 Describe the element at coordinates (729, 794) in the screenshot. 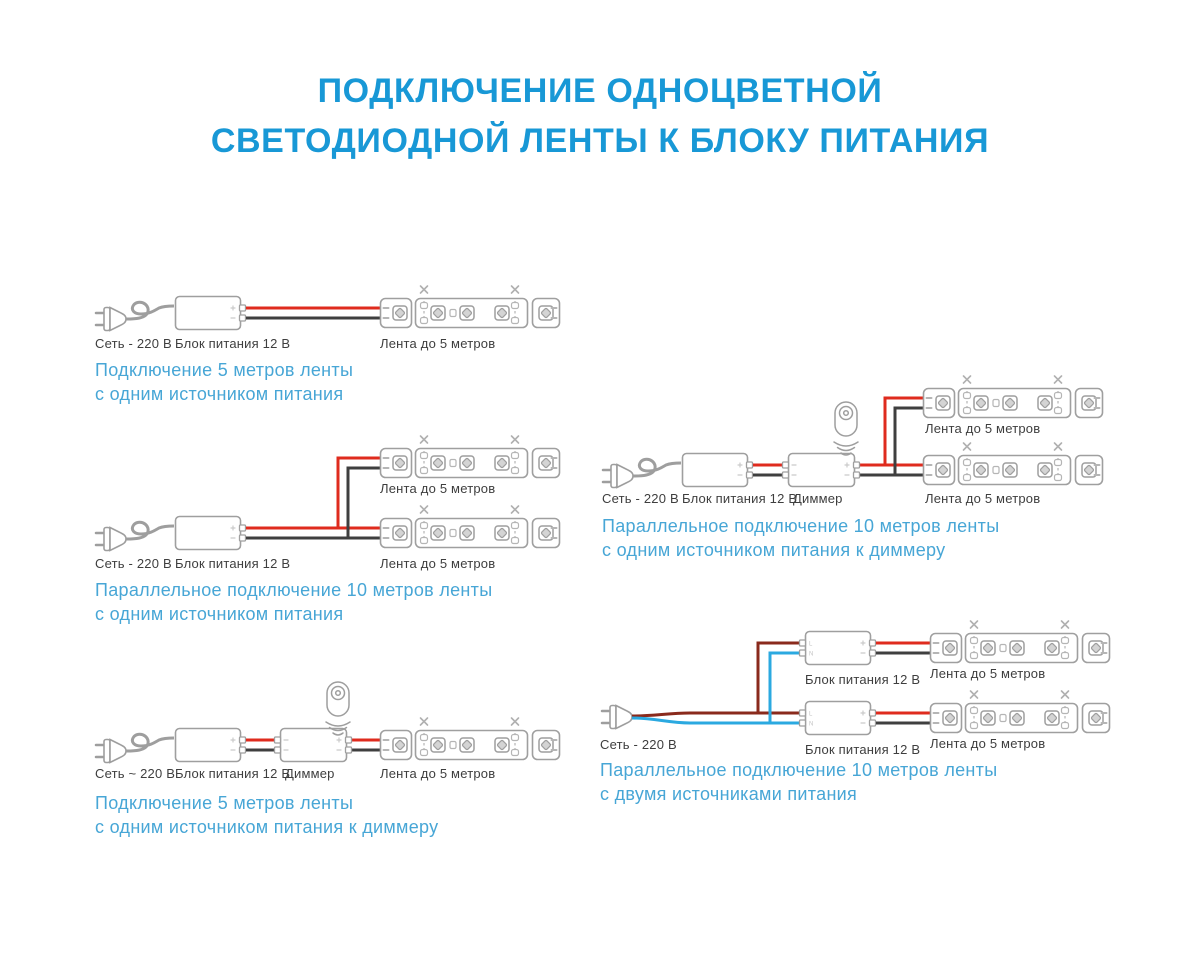

I see `caption-line: с двумя источниками питания` at that location.